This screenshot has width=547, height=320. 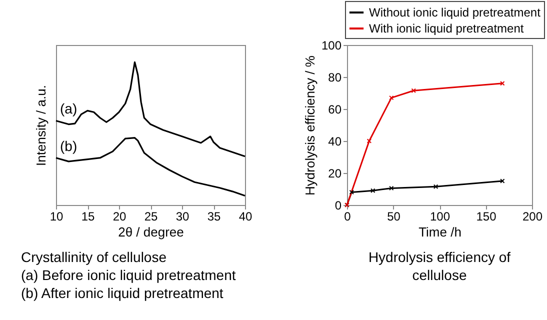 I want to click on annotation: (b), so click(x=69, y=146).